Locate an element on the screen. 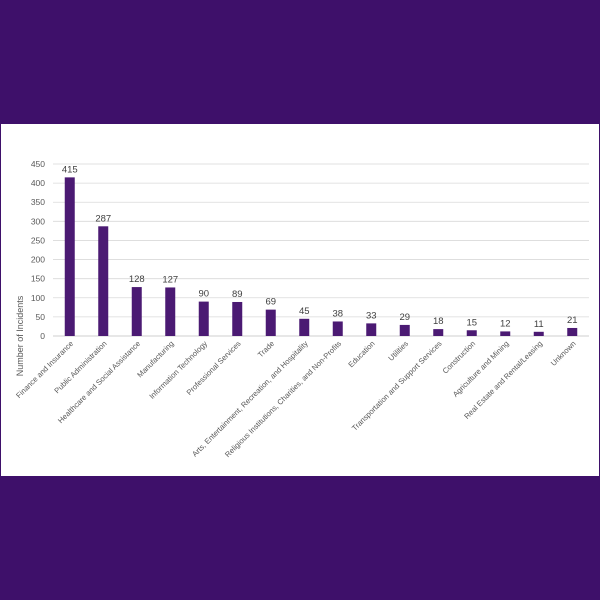  data-label: 128 is located at coordinates (137, 279).